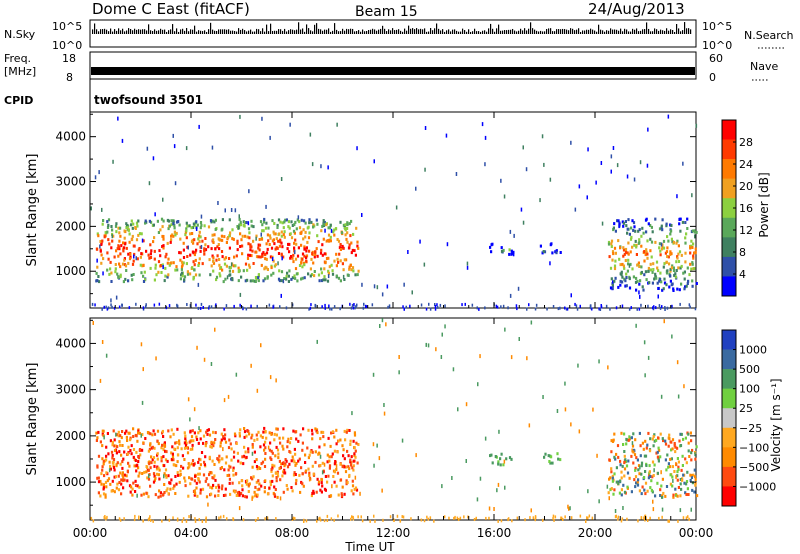 The width and height of the screenshot is (800, 554). I want to click on colorbar-tick-label: −500, so click(754, 467).